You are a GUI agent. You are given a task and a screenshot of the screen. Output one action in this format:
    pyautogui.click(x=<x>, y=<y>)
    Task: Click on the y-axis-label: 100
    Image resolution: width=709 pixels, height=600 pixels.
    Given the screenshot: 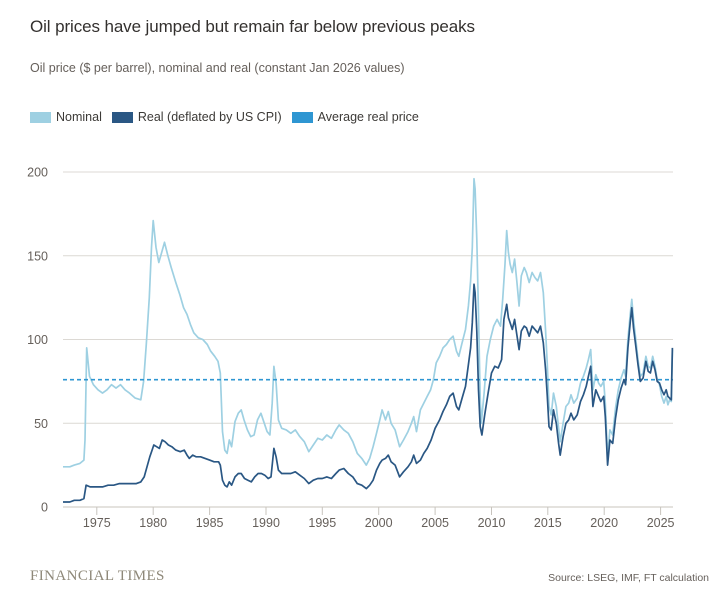 What is the action you would take?
    pyautogui.click(x=37, y=340)
    